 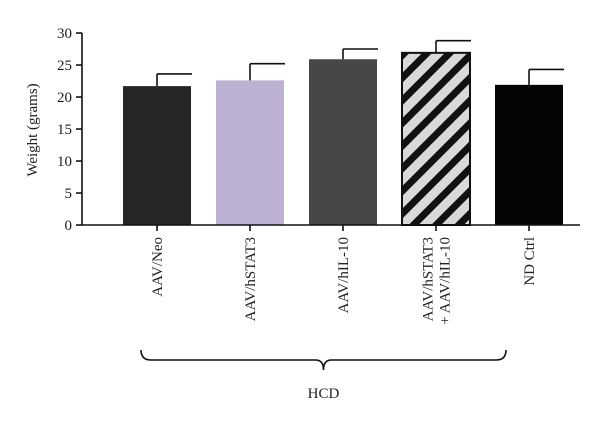 I want to click on group-bracket-label: HCD, so click(x=324, y=394).